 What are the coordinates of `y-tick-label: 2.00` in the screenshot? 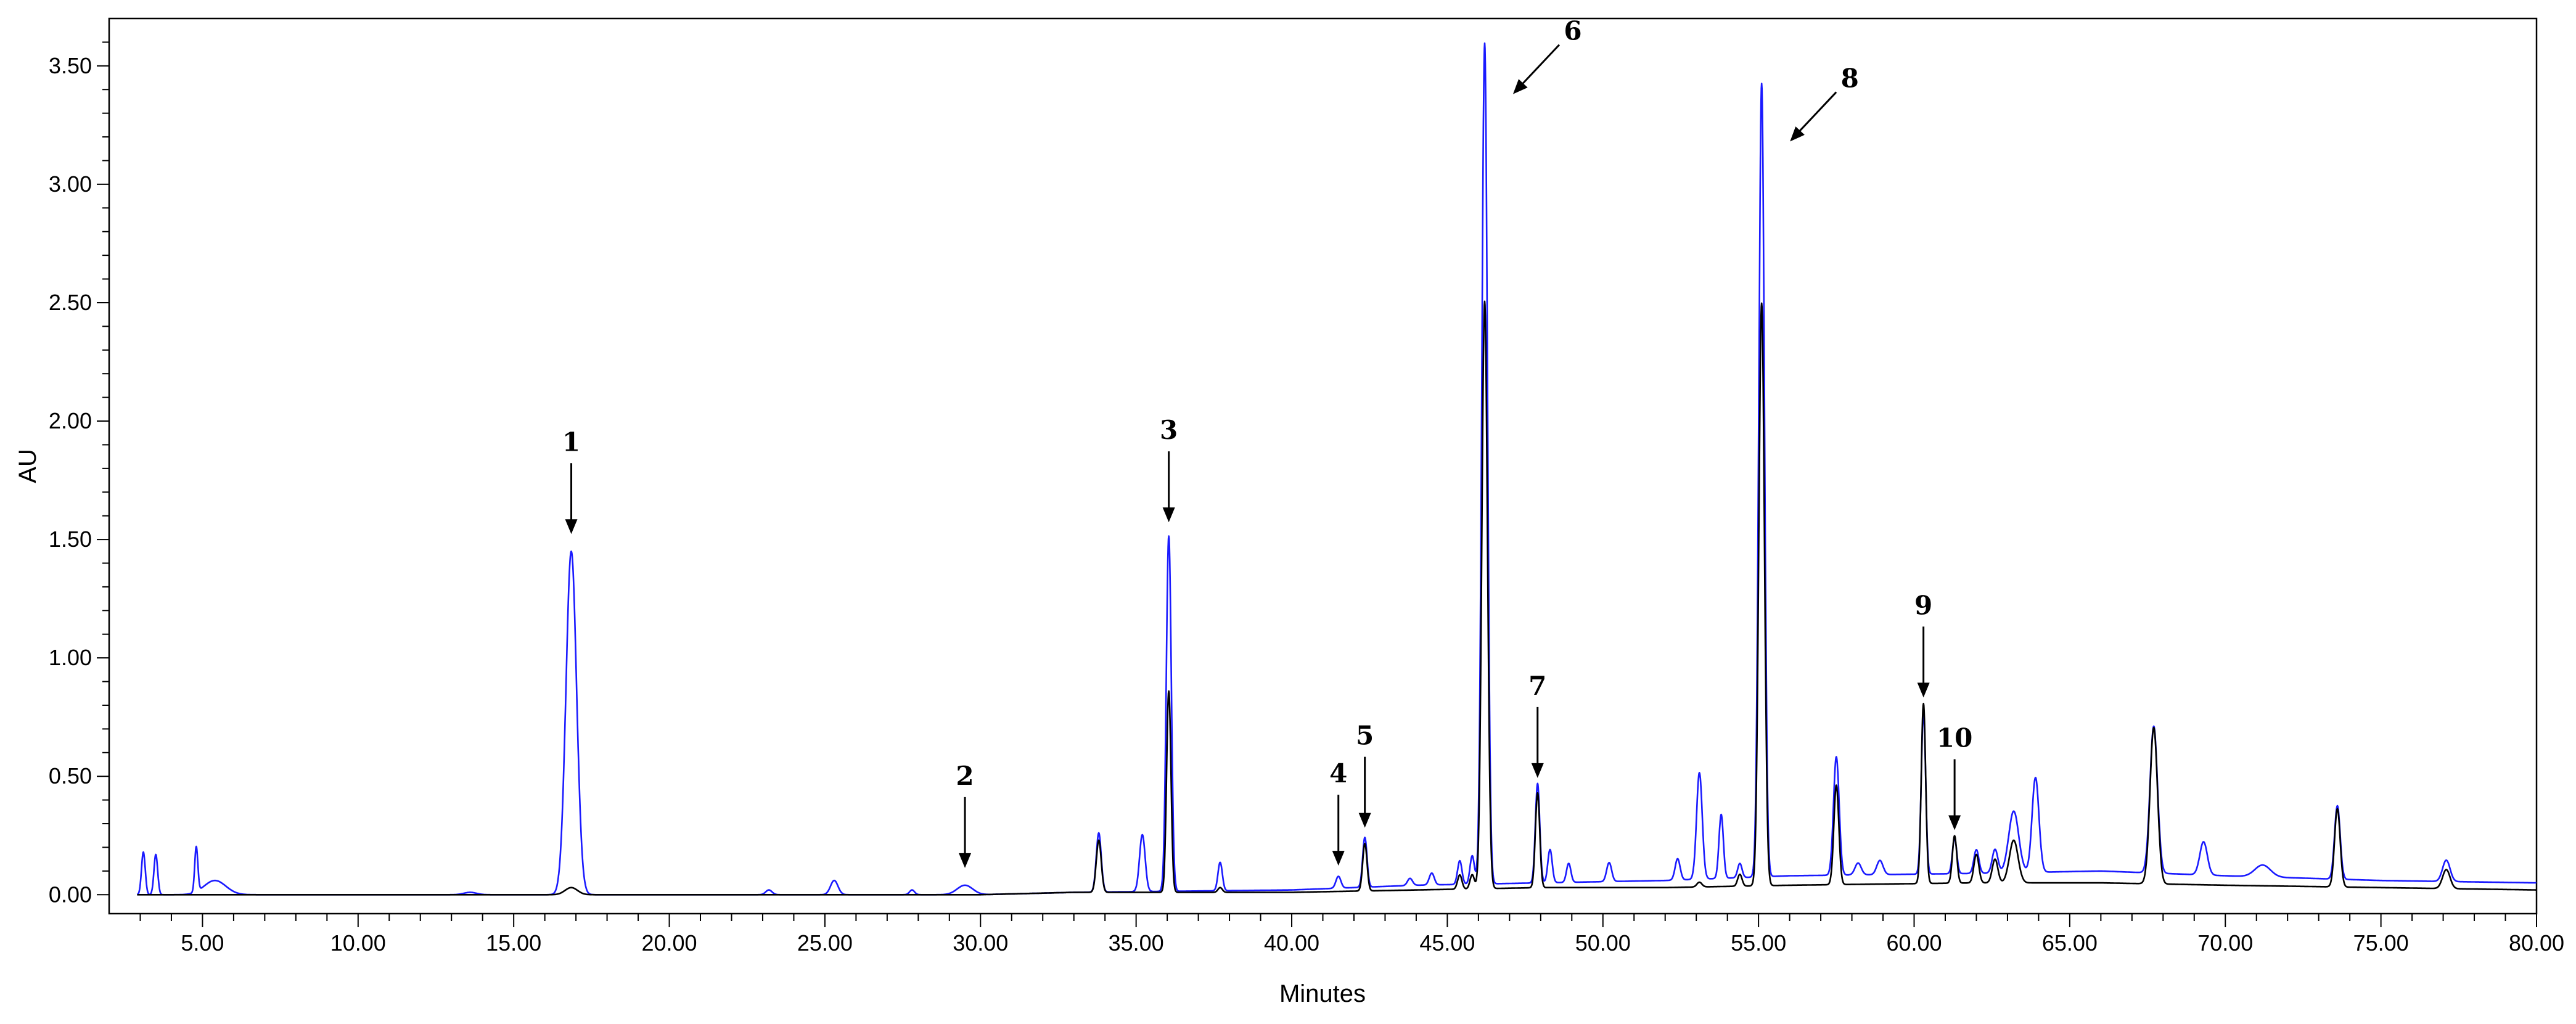 It's located at (71, 420).